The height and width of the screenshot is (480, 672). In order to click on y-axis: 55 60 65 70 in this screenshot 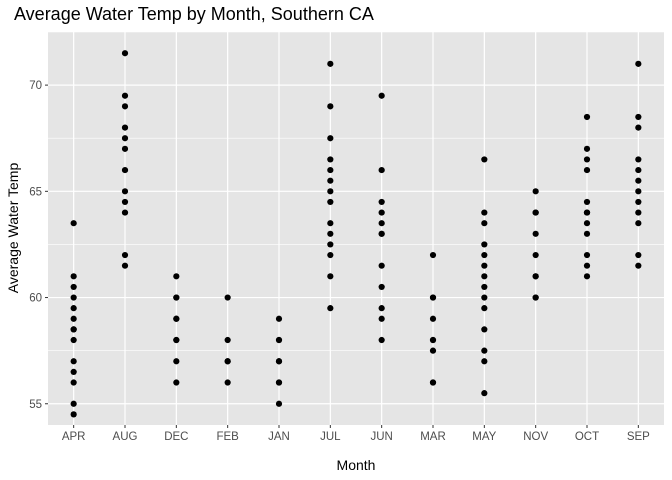, I will do `click(38, 245)`.